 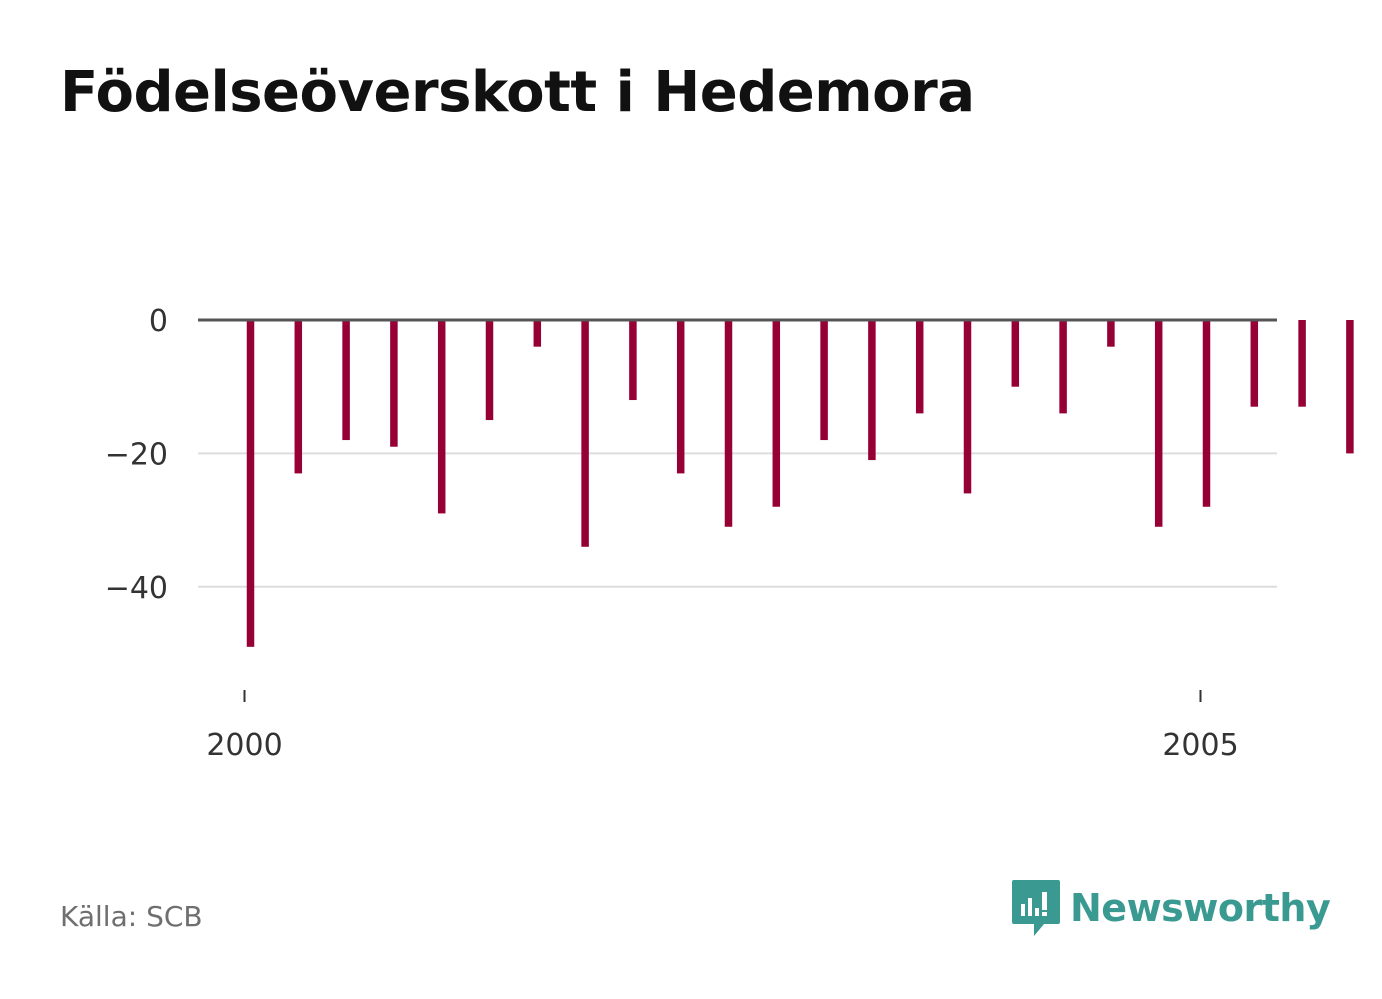 I want to click on chart-title: Födelseöverskott i Hedemora, so click(x=517, y=92).